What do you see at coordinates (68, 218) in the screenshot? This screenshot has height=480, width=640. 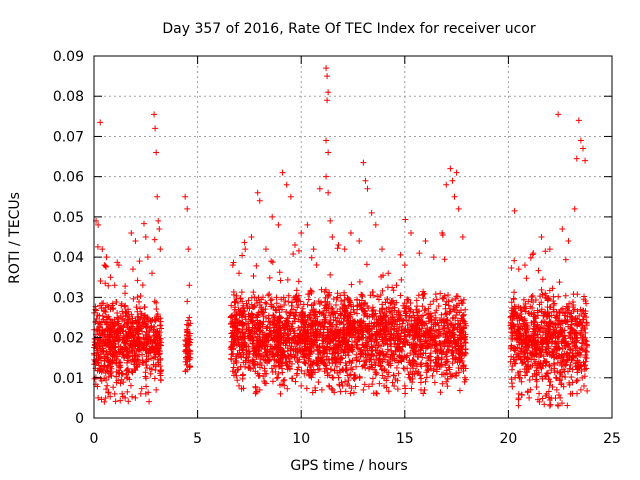 I see `y-tick-label: 0.05` at bounding box center [68, 218].